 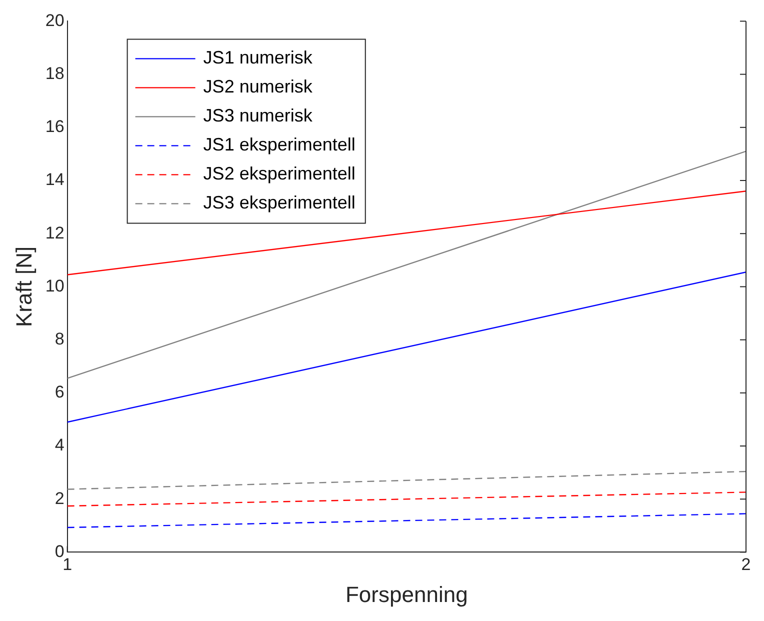 What do you see at coordinates (279, 202) in the screenshot?
I see `legend-label: JS3 eksperimentell` at bounding box center [279, 202].